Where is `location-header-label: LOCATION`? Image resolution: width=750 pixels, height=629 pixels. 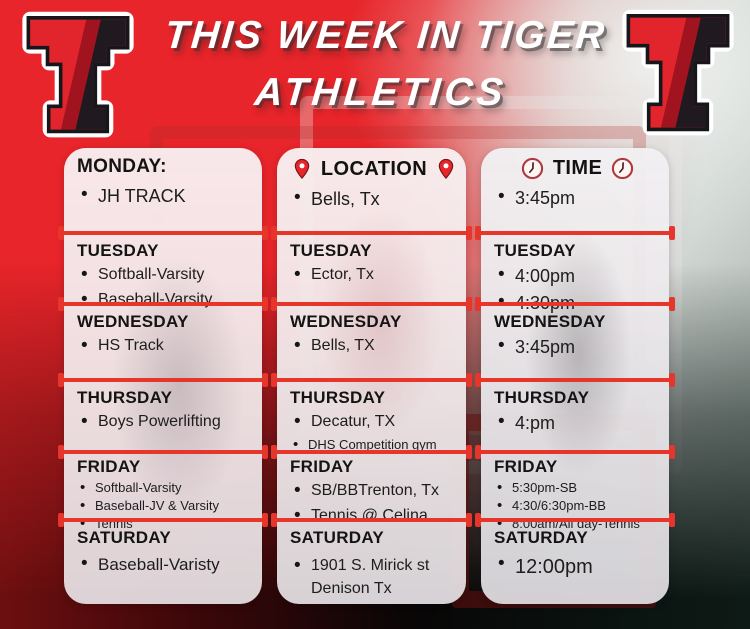 location-header-label: LOCATION is located at coordinates (374, 168).